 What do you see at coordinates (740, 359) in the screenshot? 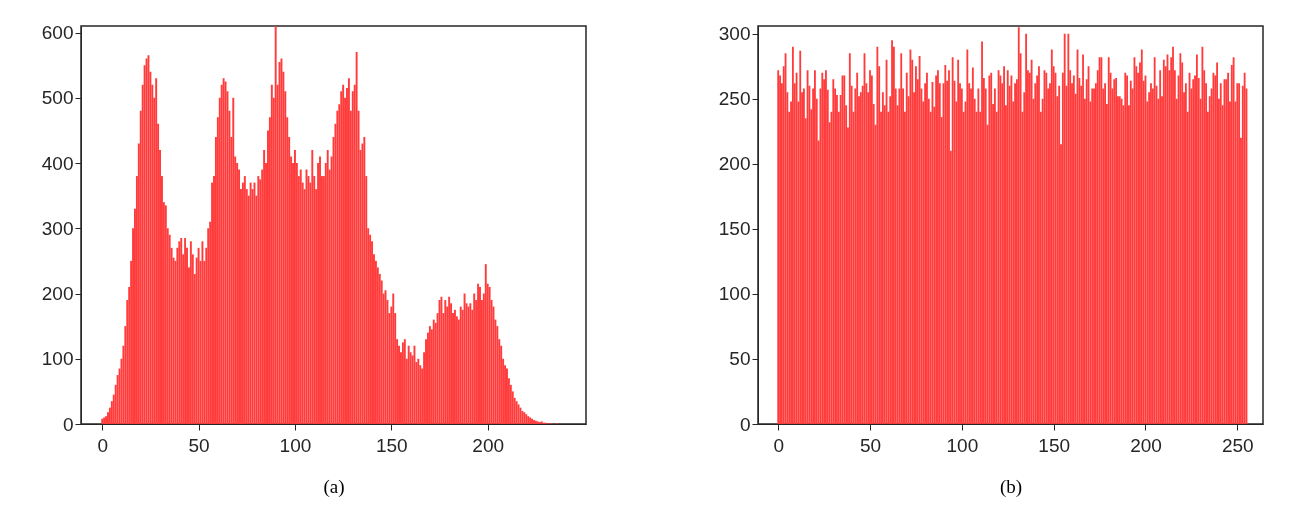
I see `y-tick-label: 50` at bounding box center [740, 359].